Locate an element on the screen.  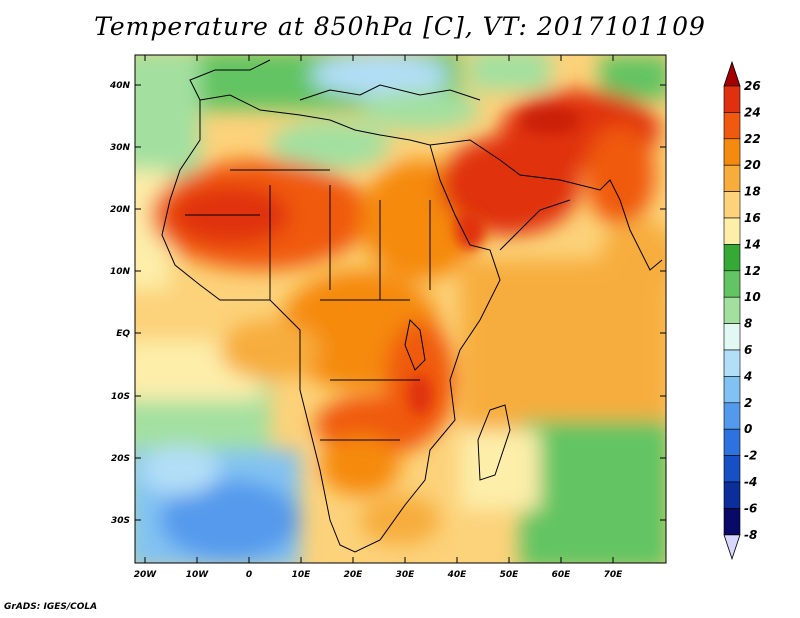
colorbar-label: 6 is located at coordinates (748, 350).